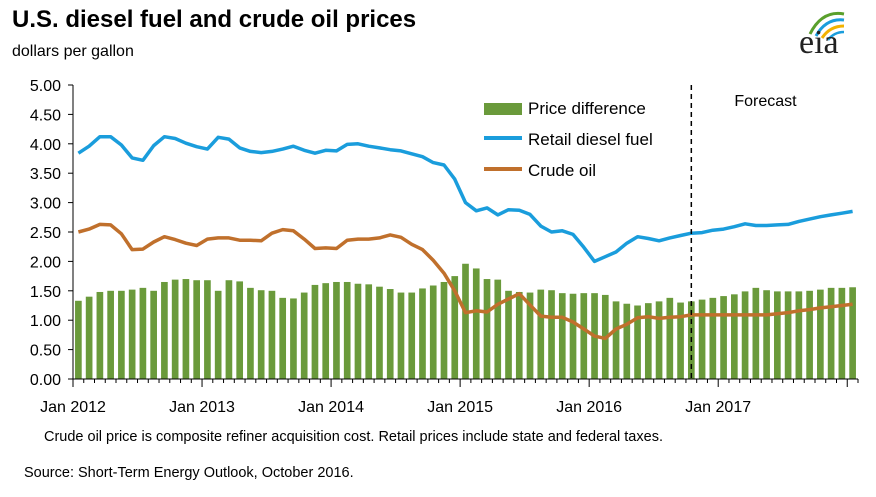  Describe the element at coordinates (73, 51) in the screenshot. I see `y-axis-units: dollars per gallon` at that location.